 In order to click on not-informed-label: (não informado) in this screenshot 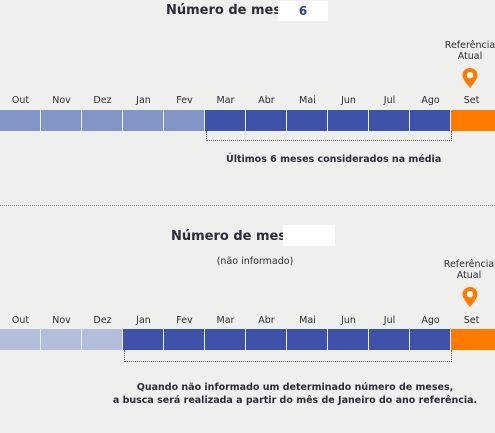, I will do `click(255, 261)`.